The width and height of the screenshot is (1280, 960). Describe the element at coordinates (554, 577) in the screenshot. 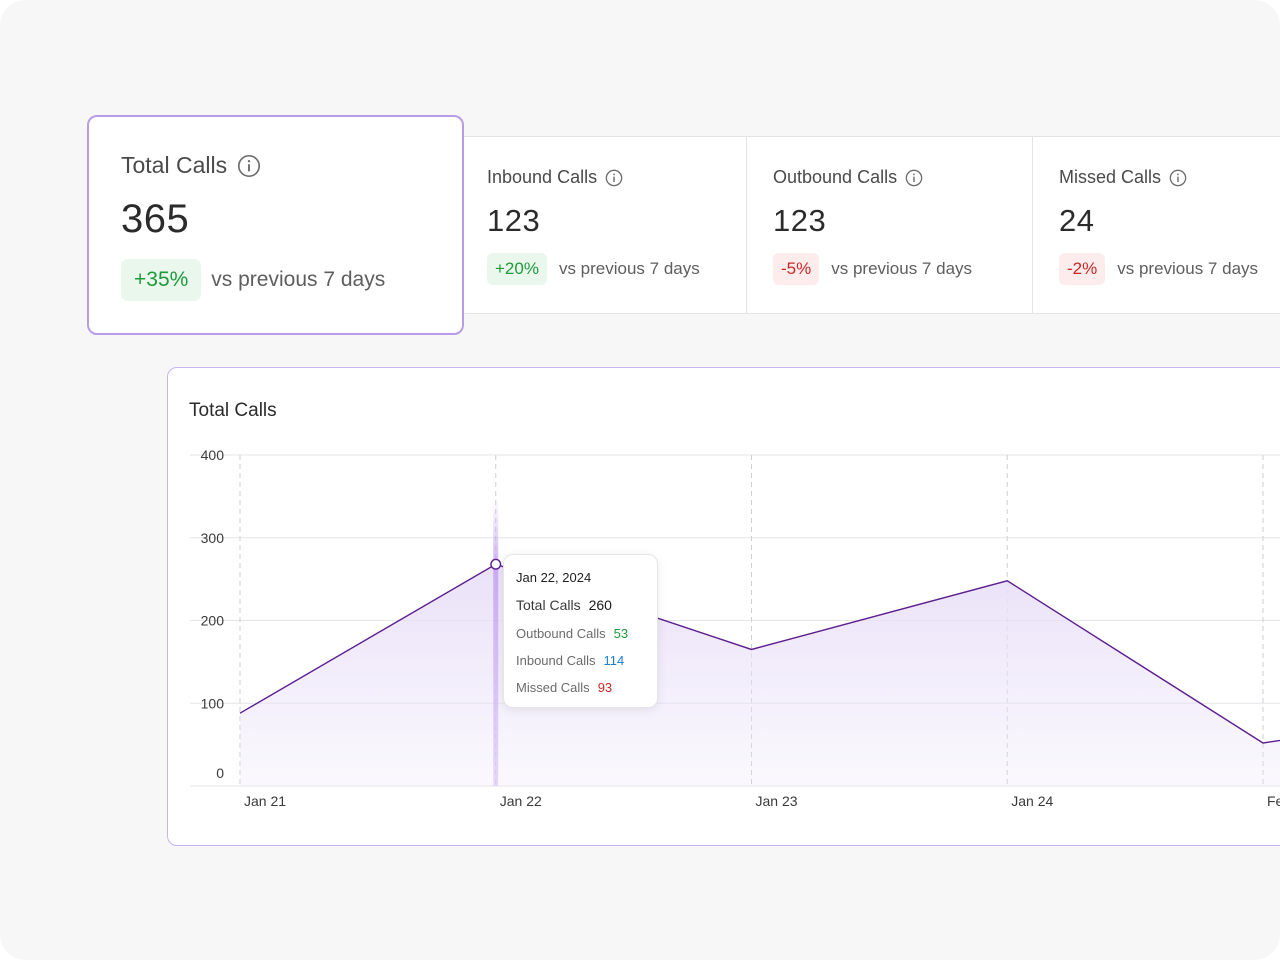

I see `tooltip-date: Jan 22, 2024` at that location.